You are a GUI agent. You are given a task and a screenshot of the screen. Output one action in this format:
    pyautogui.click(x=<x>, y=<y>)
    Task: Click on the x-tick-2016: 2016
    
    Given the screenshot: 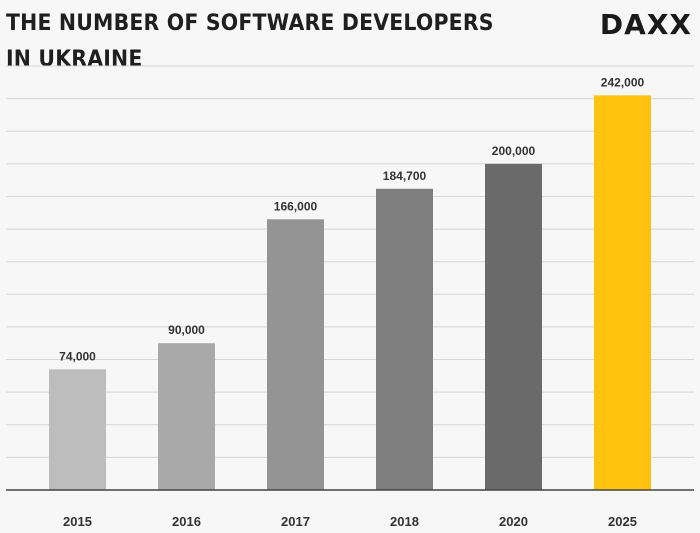 What is the action you would take?
    pyautogui.click(x=186, y=521)
    